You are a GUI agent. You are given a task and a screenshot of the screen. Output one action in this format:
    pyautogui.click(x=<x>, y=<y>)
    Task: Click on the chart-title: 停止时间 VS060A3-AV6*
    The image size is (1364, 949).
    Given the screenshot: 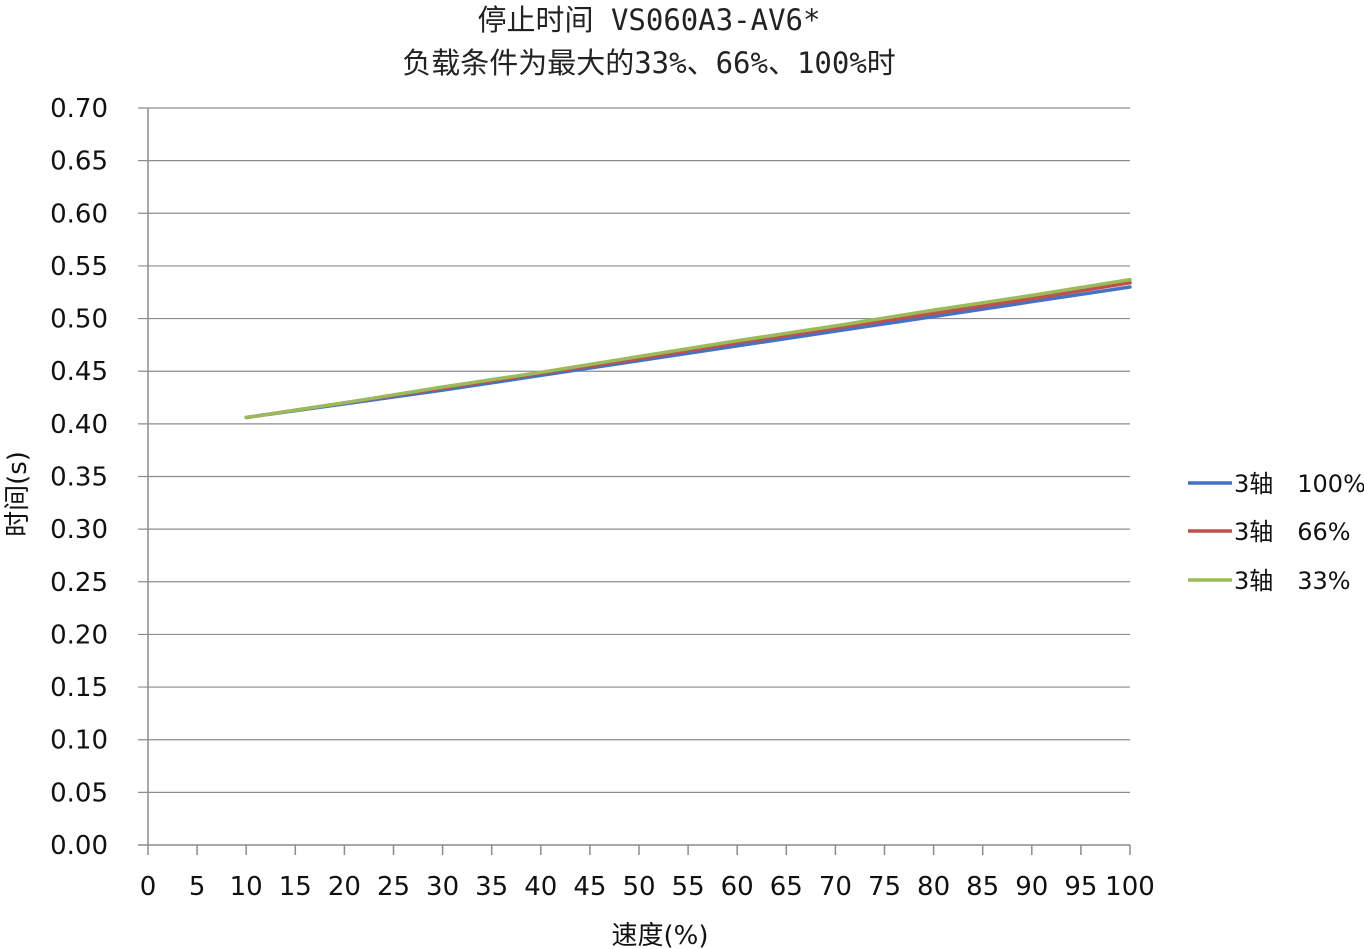 What is the action you would take?
    pyautogui.click(x=649, y=20)
    